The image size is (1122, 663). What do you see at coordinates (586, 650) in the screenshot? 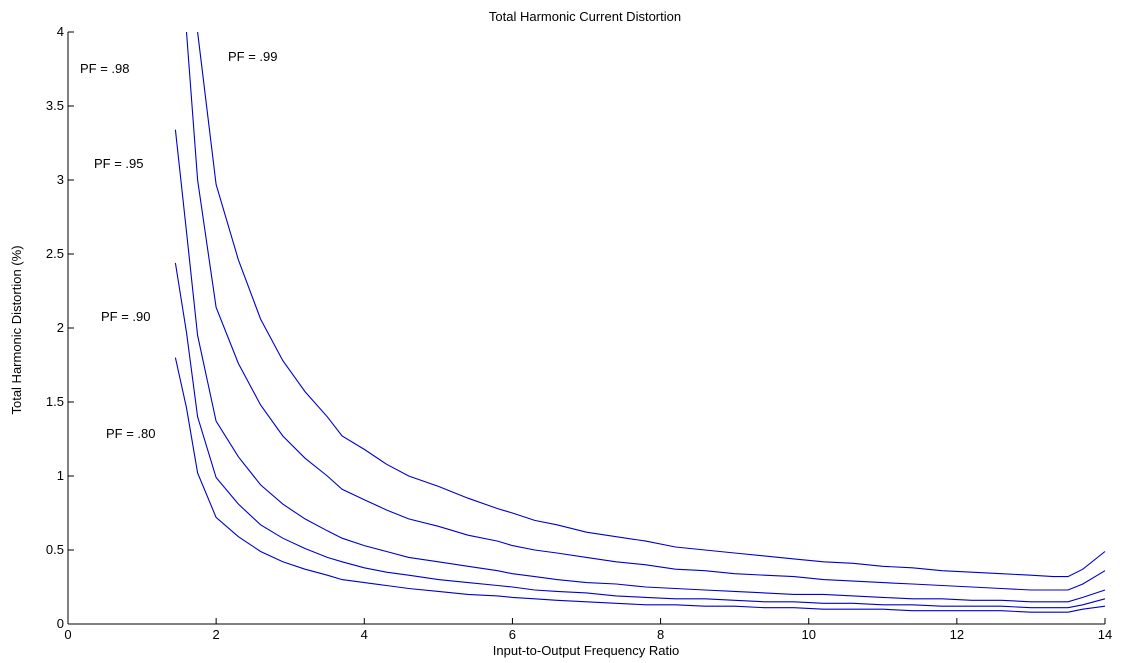
I see `x-axis-label: Input-to-Output Frequency Ratio` at bounding box center [586, 650].